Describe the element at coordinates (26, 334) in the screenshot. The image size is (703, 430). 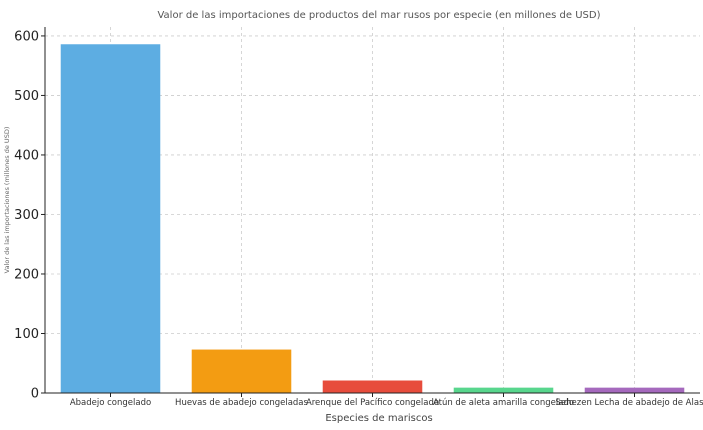
I see `y-tick-label: 100` at that location.